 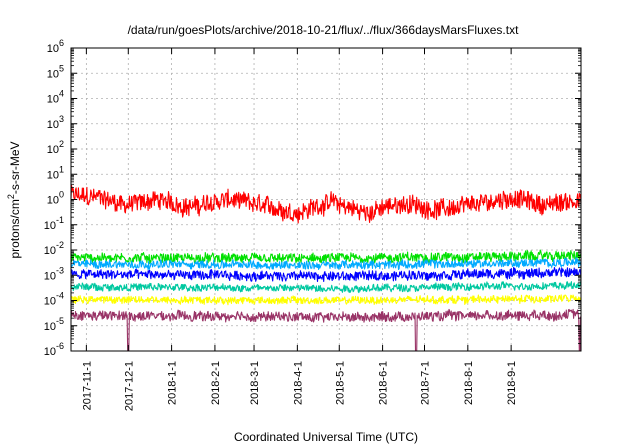 What do you see at coordinates (60, 245) in the screenshot?
I see `y-tick-exponent: -2` at bounding box center [60, 245].